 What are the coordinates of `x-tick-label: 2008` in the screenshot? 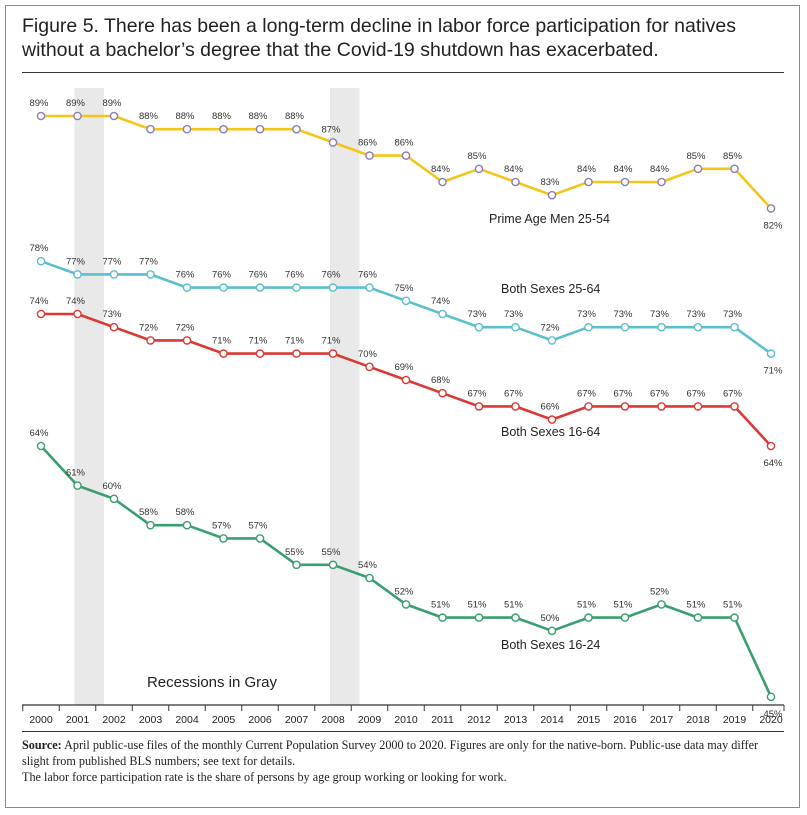 It's located at (333, 720).